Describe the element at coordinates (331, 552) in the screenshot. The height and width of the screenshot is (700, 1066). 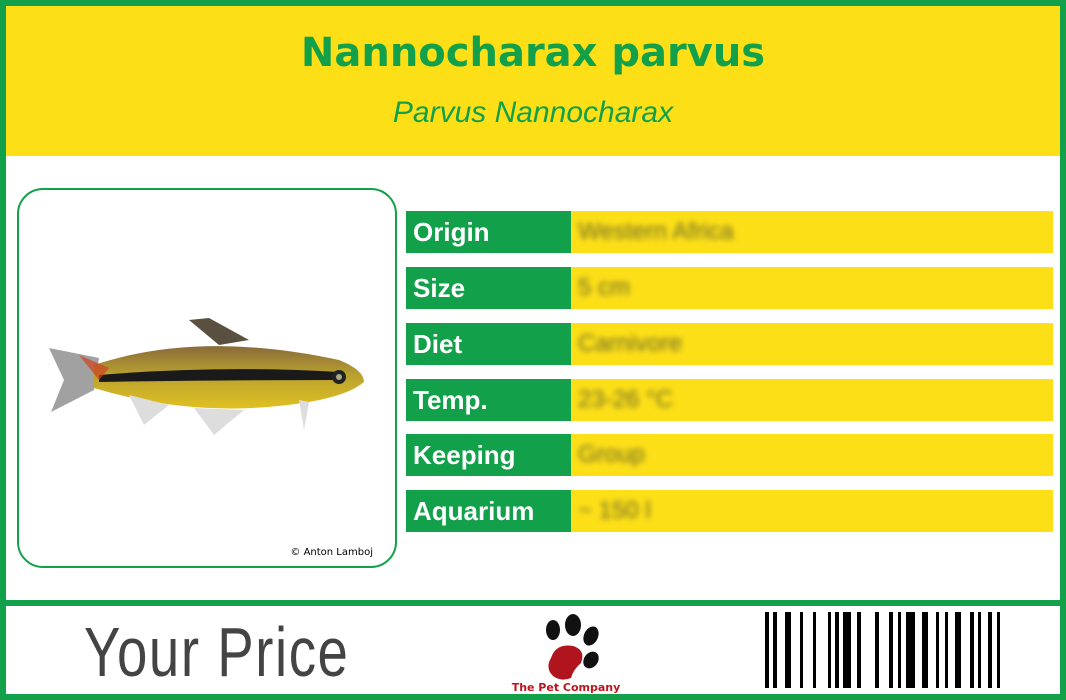
I see `photo-credit: © Anton Lamboj` at that location.